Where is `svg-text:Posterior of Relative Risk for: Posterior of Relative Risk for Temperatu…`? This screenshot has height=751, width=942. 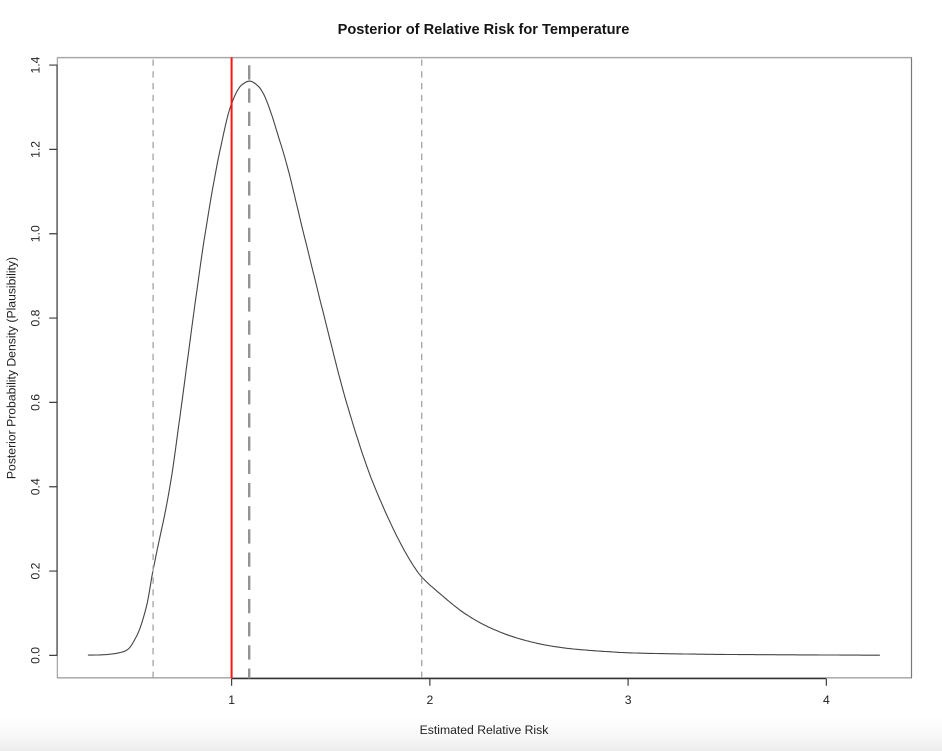 svg-text:Posterior of Relative Risk for: Posterior of Relative Risk for Temperatu… is located at coordinates (484, 30).